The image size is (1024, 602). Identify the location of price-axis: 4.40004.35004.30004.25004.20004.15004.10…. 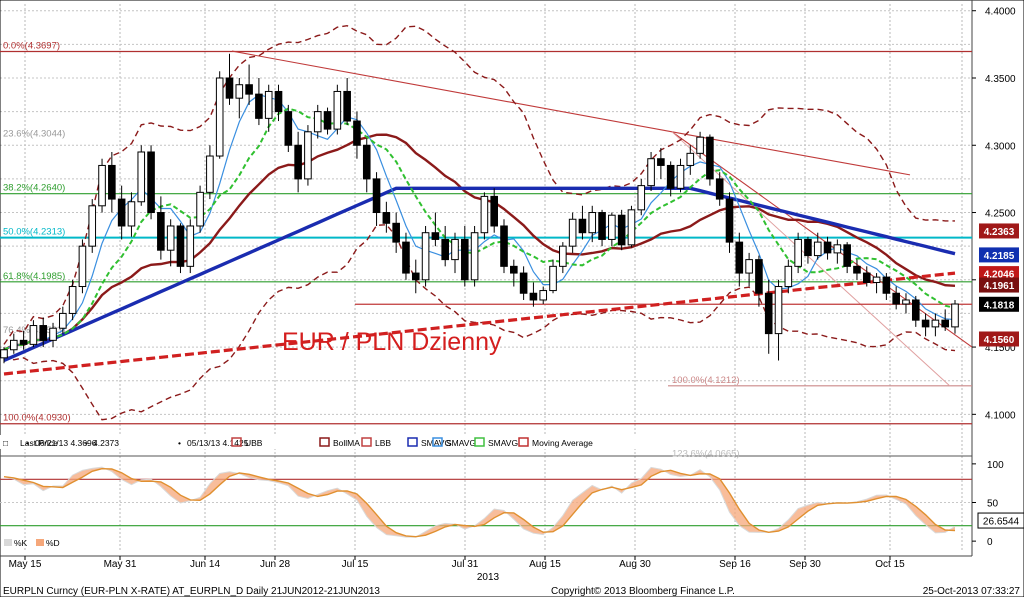
(994, 214).